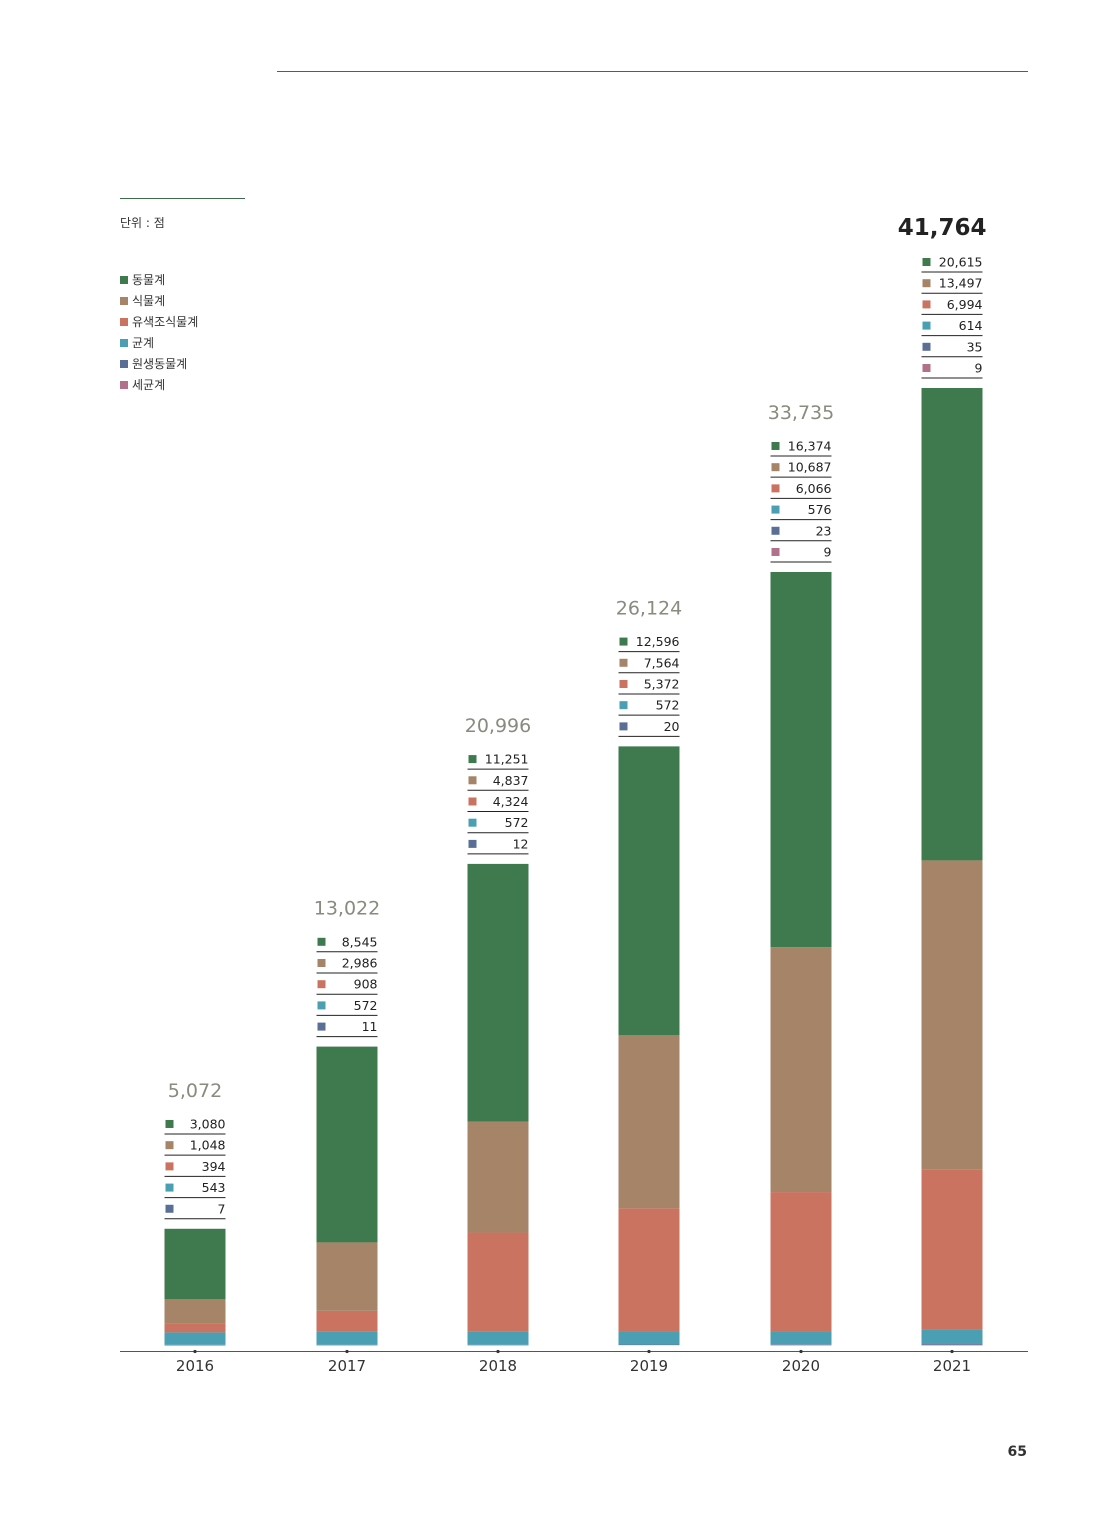 This screenshot has height=1522, width=1100. Describe the element at coordinates (814, 488) in the screenshot. I see `data-label: 6,066` at that location.